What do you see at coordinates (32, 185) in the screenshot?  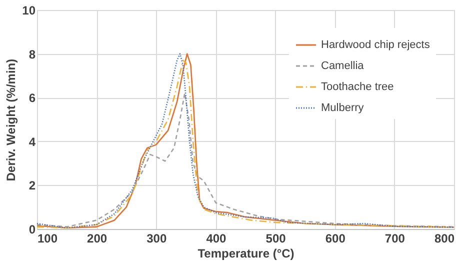 I see `y-tick-label: 2` at bounding box center [32, 185].